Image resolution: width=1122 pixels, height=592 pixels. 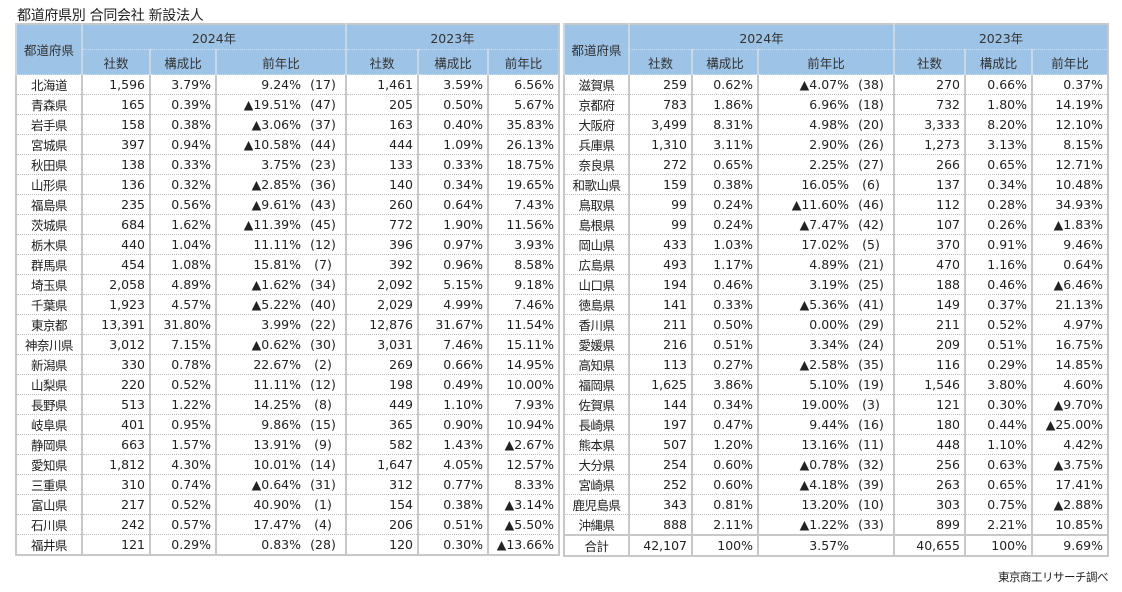 What do you see at coordinates (381, 524) in the screenshot?
I see `count-2023-cell: 206` at bounding box center [381, 524].